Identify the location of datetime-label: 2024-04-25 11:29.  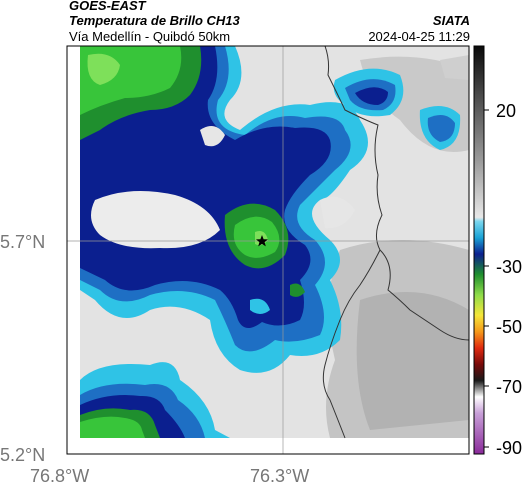
(419, 36).